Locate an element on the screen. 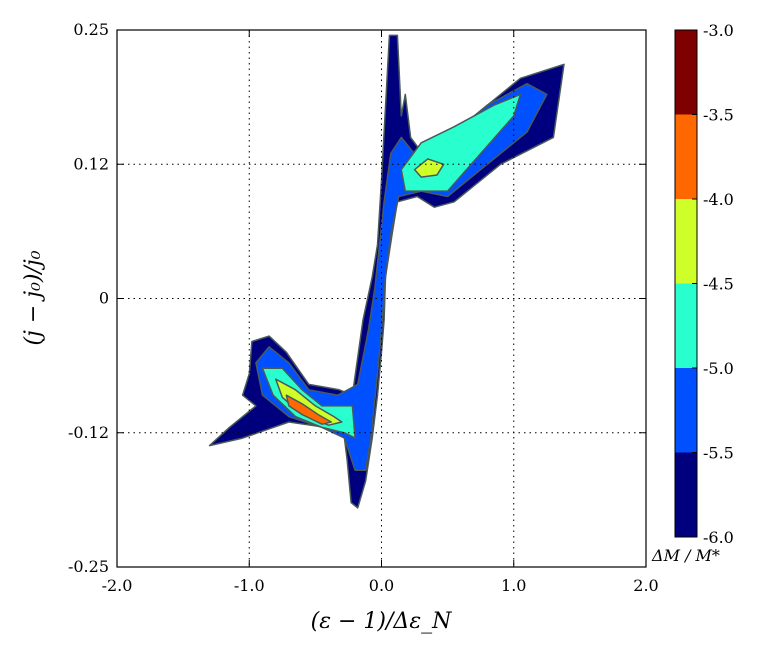 The height and width of the screenshot is (659, 762). colorbar-tick-label-2: -5.0 is located at coordinates (718, 368).